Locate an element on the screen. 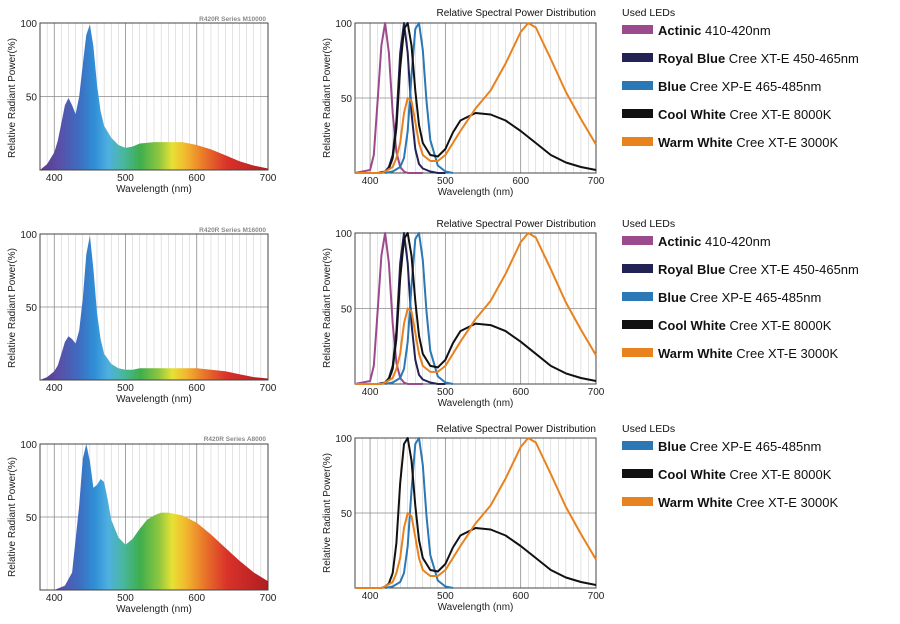  plot-frame is located at coordinates (475, 308).